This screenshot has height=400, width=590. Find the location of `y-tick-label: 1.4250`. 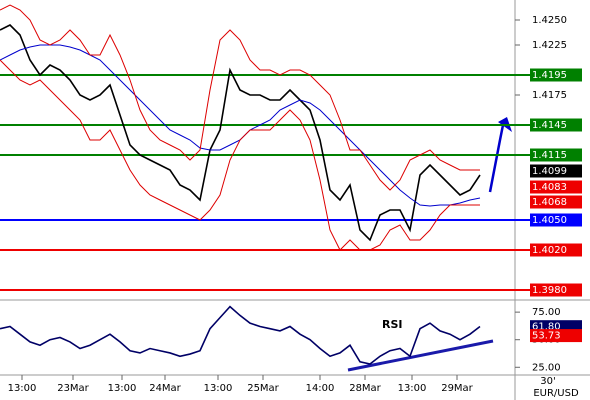

y-tick-label: 1.4250 is located at coordinates (549, 20).